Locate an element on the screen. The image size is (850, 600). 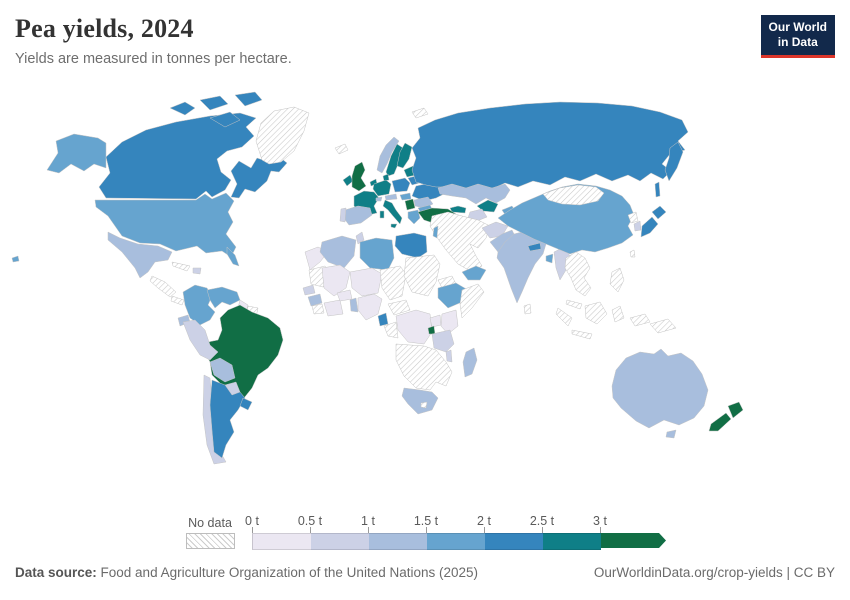
country-uk is located at coordinates (359, 176).